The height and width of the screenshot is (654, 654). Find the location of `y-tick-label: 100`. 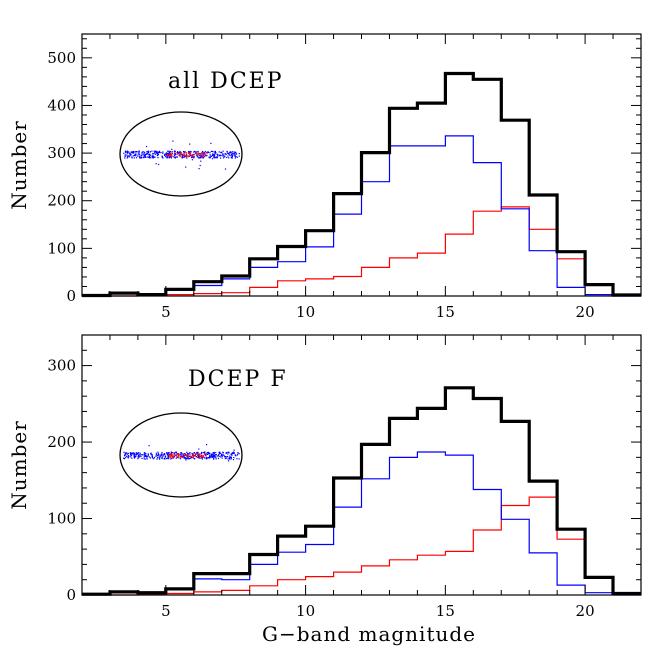

y-tick-label: 100 is located at coordinates (61, 519).